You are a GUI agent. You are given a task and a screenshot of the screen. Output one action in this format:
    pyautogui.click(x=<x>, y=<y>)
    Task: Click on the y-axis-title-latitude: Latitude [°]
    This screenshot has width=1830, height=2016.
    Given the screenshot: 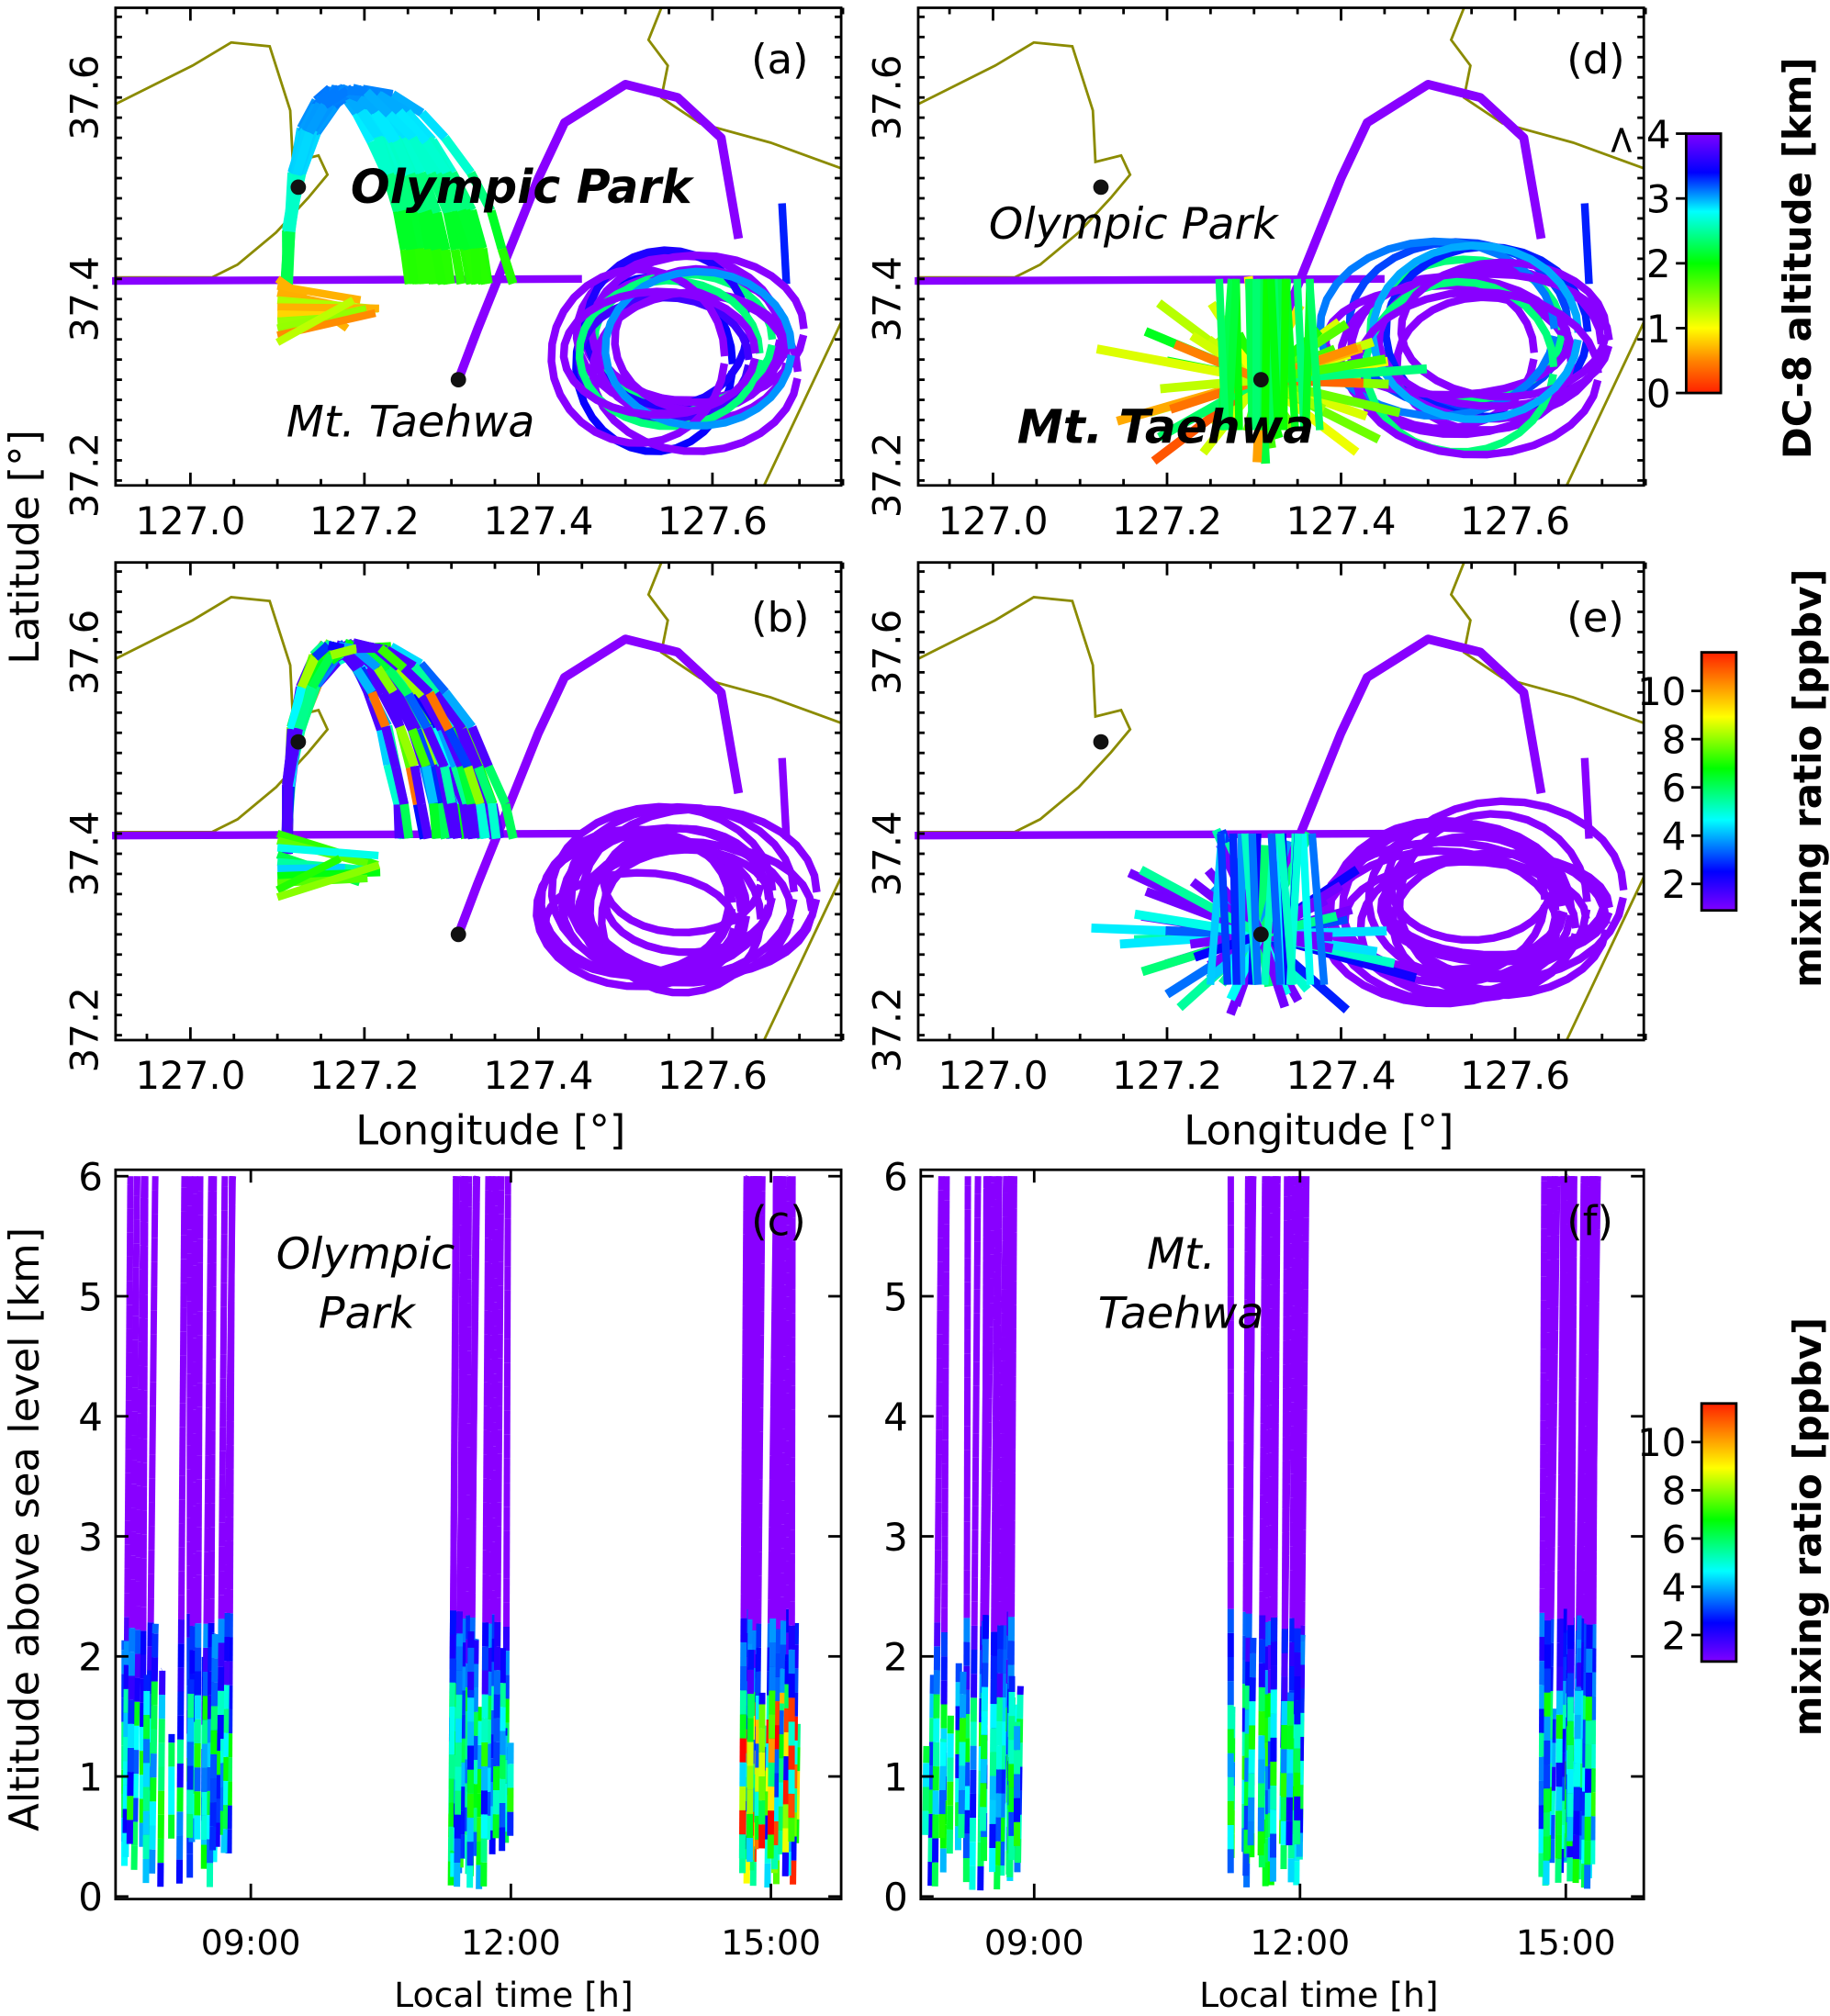 What is the action you would take?
    pyautogui.click(x=25, y=547)
    